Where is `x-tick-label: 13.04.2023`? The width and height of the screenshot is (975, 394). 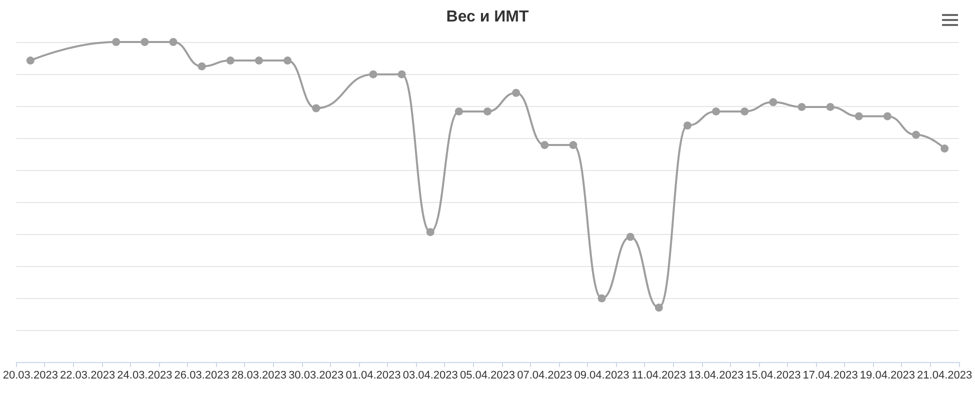 x-tick-label: 13.04.2023 is located at coordinates (716, 376).